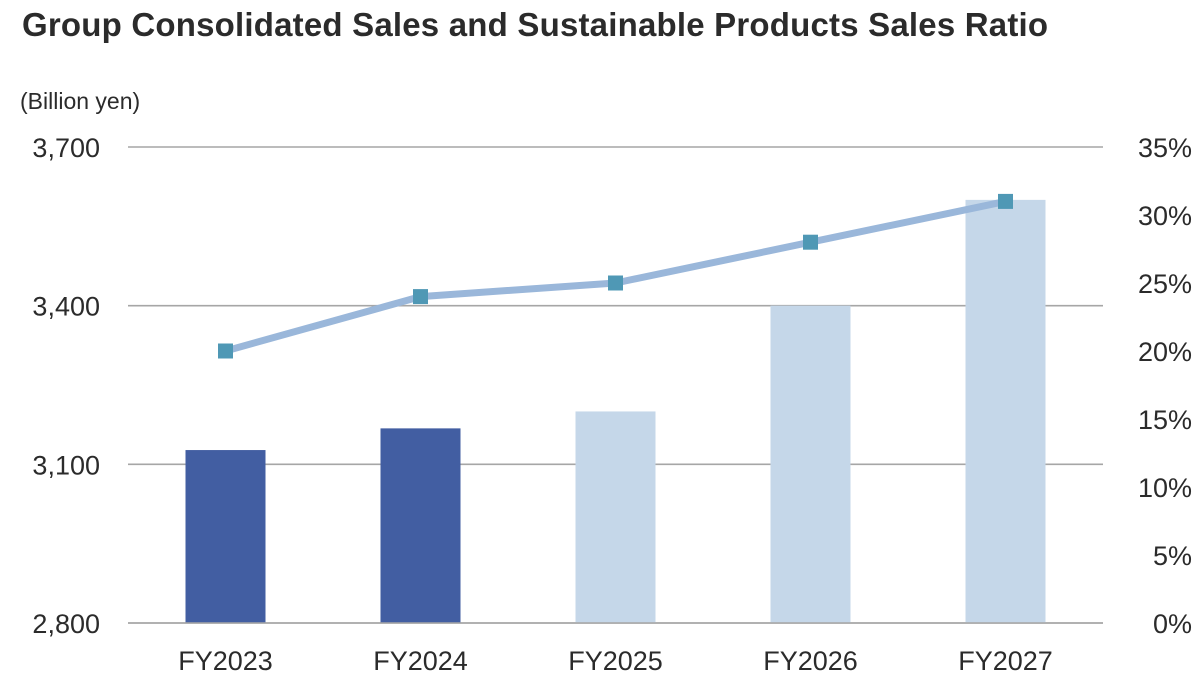  What do you see at coordinates (1165, 284) in the screenshot?
I see `y-right-tick-label: 25%` at bounding box center [1165, 284].